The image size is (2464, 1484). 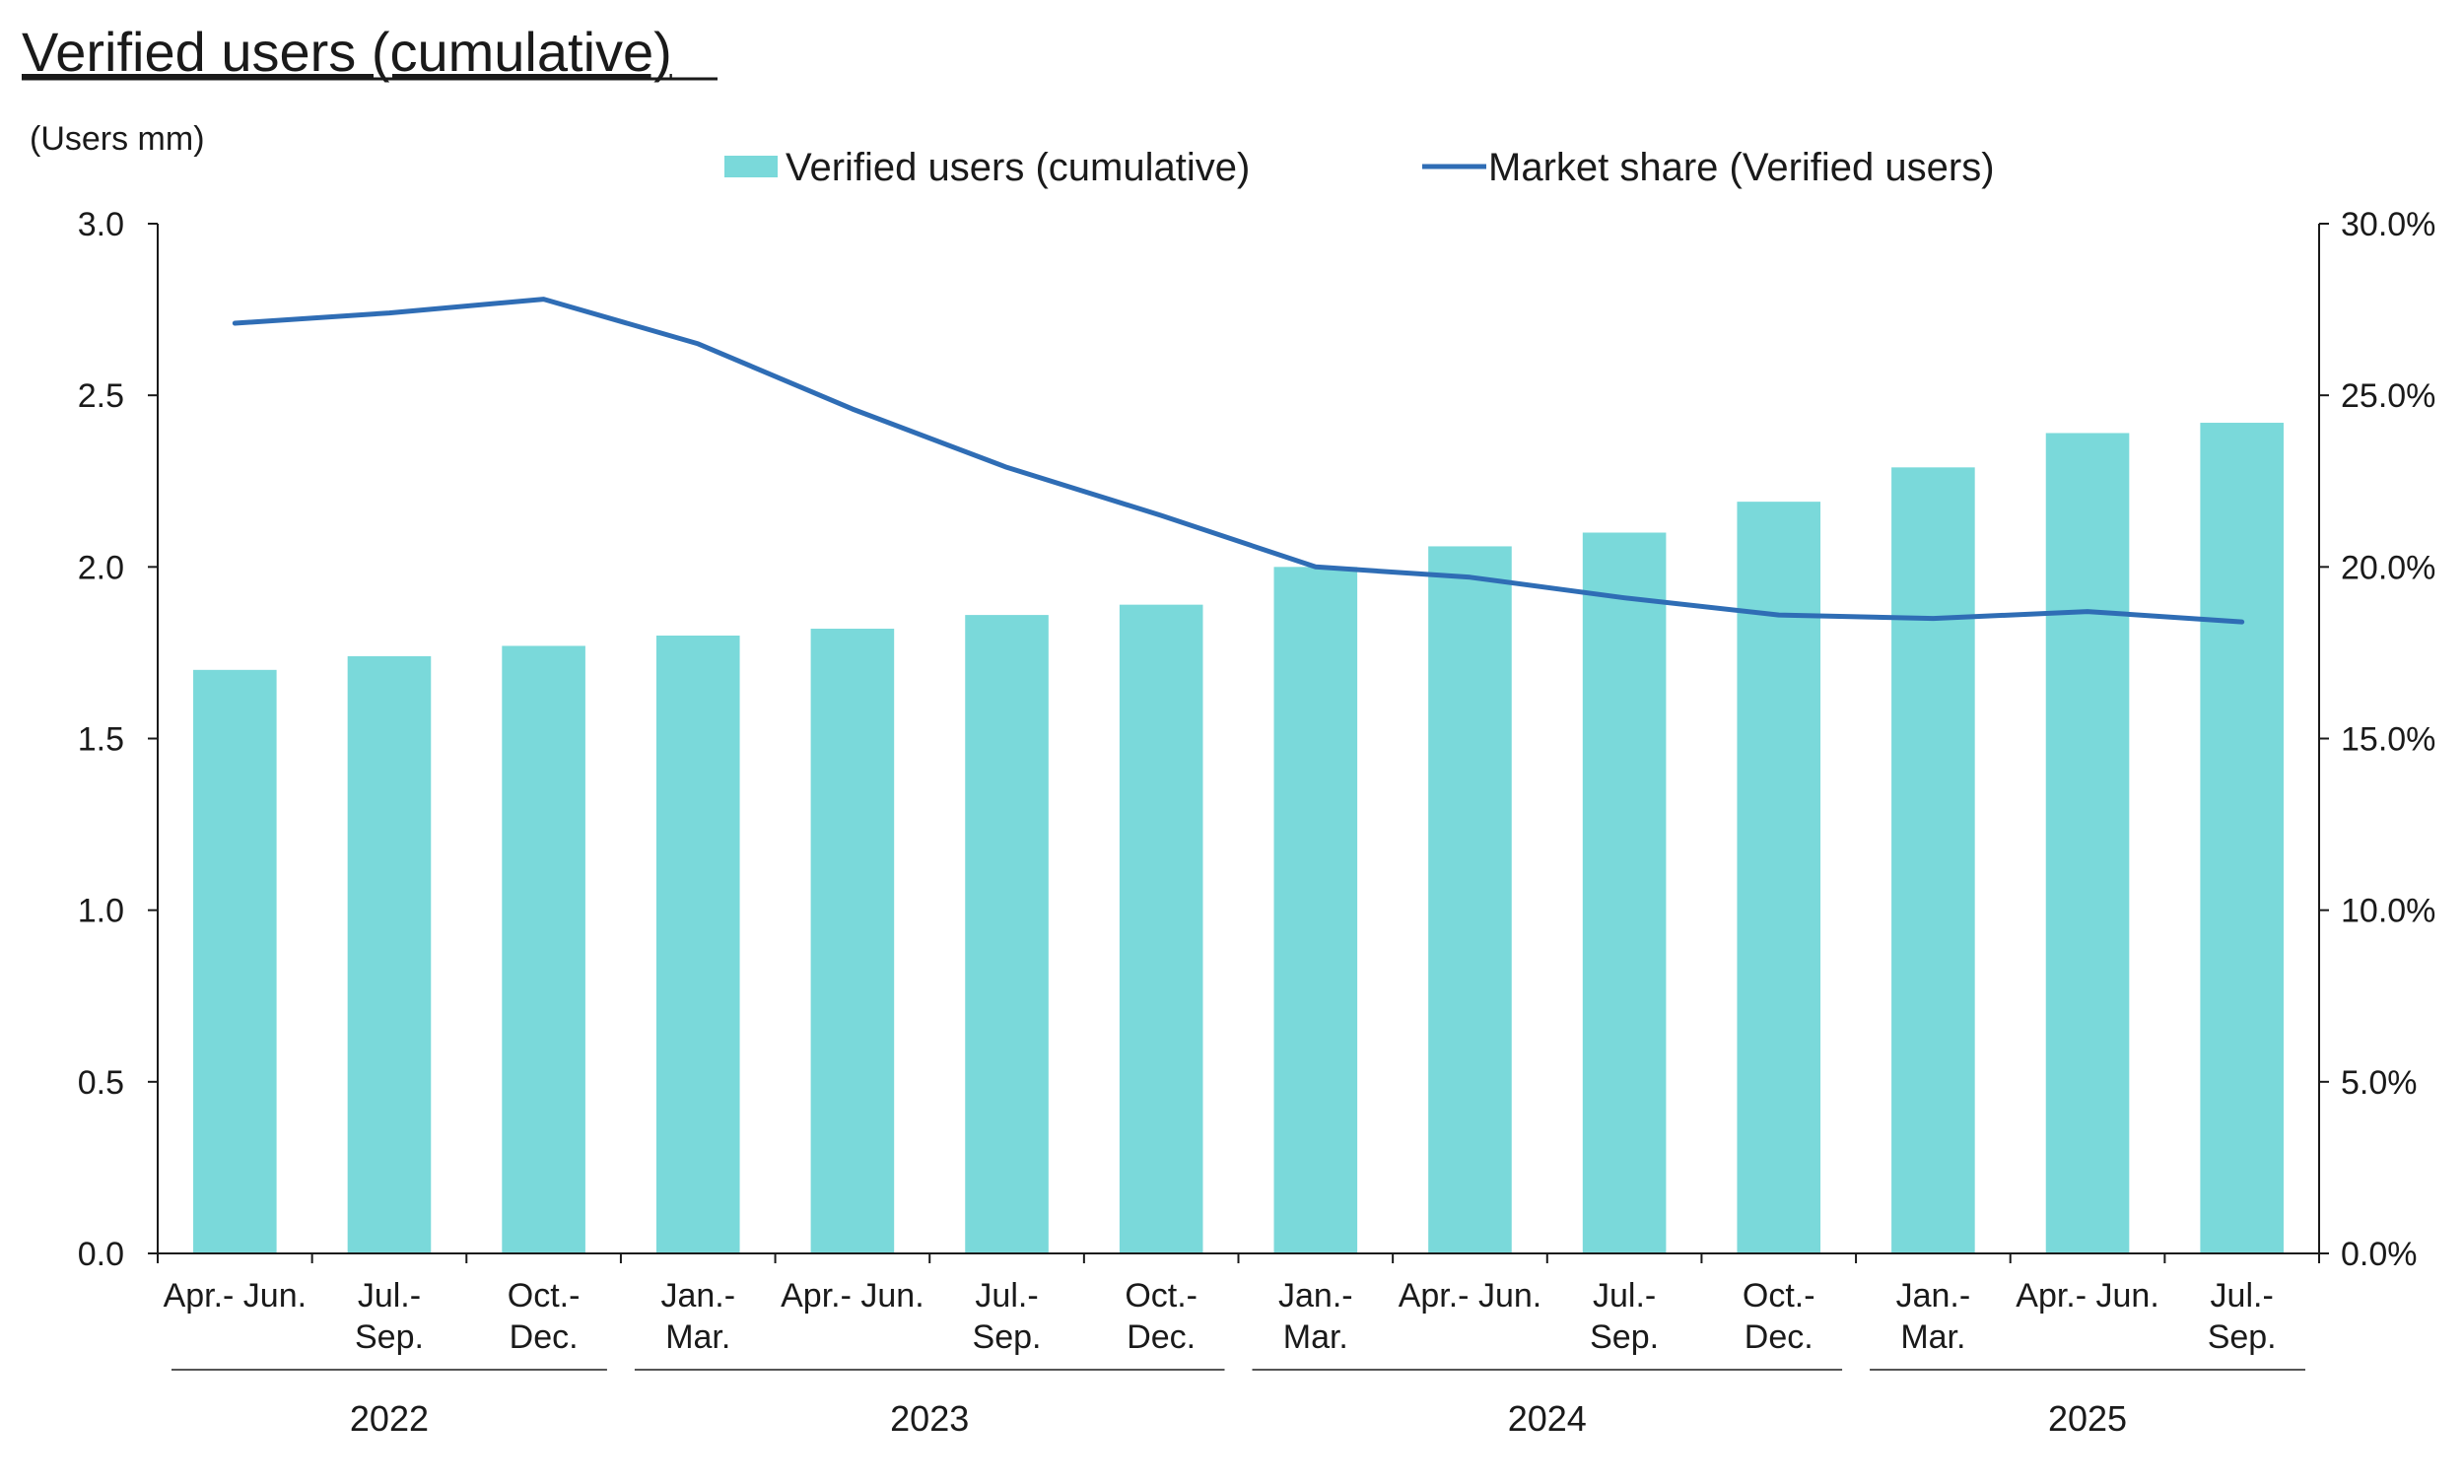 I want to click on x-tick-label-6: Oct.-Dec., so click(x=1161, y=1316).